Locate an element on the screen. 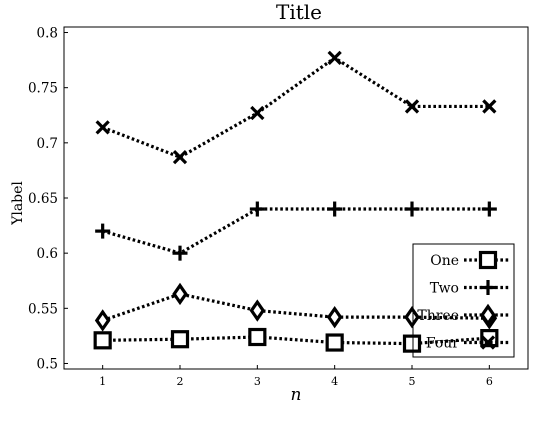 The image size is (540, 426). x-tick-label: 4 is located at coordinates (334, 381).